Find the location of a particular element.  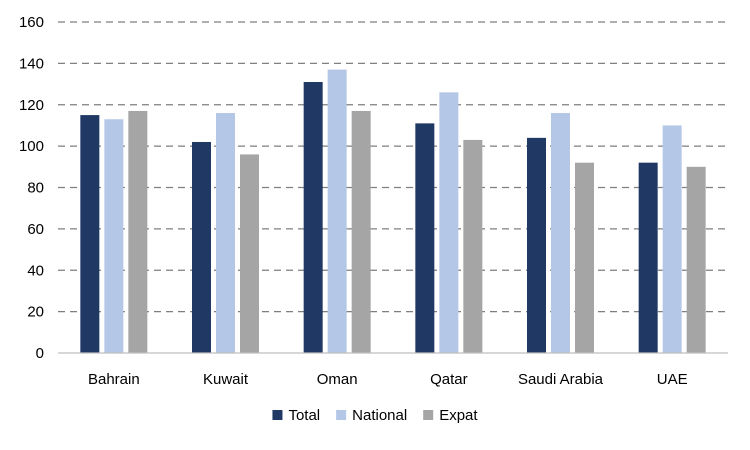

bar-expat-bahrain is located at coordinates (138, 231).